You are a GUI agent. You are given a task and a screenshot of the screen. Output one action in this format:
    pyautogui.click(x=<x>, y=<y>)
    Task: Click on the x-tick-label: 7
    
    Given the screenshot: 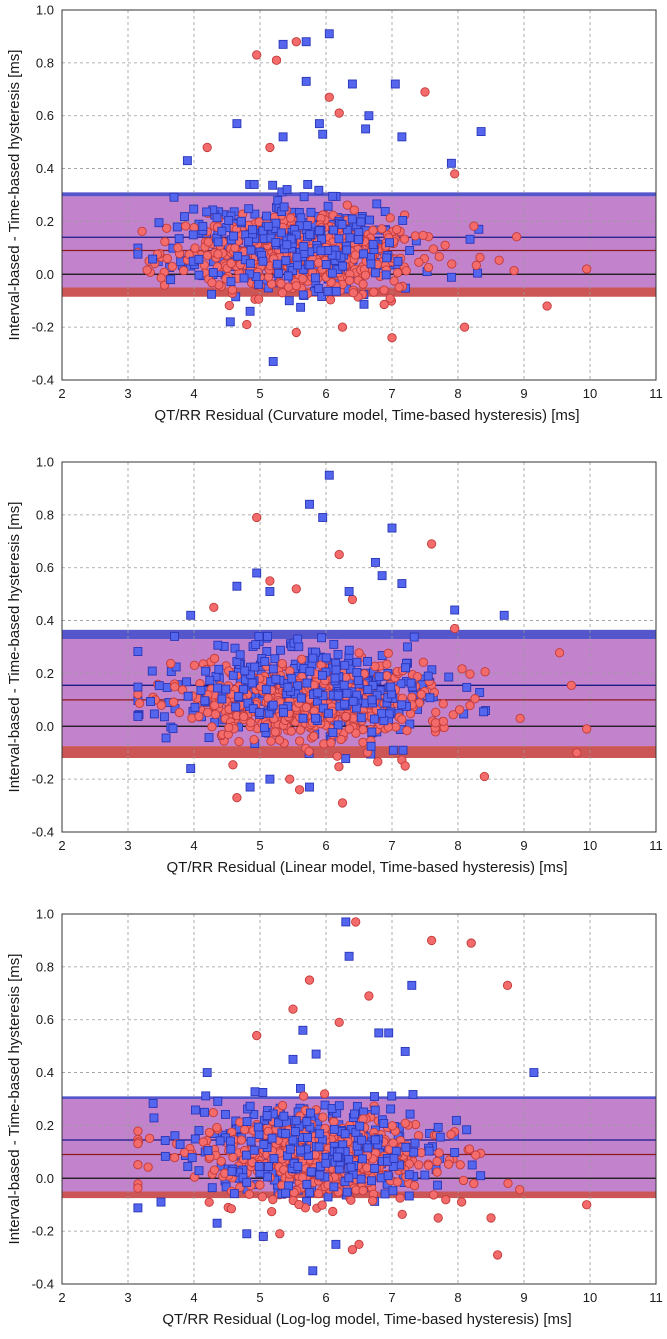 What is the action you would take?
    pyautogui.click(x=391, y=393)
    